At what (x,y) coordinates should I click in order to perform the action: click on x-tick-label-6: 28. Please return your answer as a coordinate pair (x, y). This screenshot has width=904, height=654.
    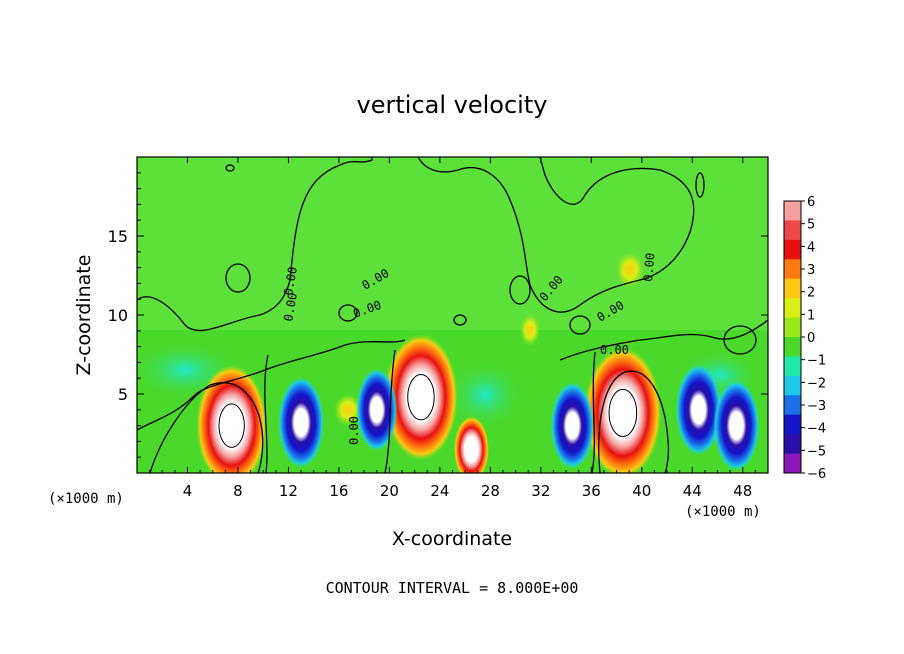
    Looking at the image, I should click on (490, 491).